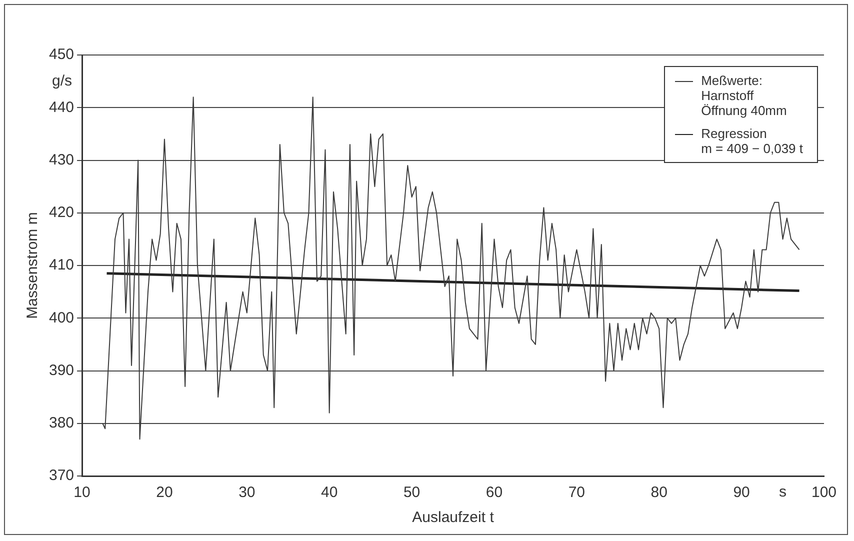 The height and width of the screenshot is (541, 854). What do you see at coordinates (453, 517) in the screenshot?
I see `x-axis-title: Auslaufzeit t` at bounding box center [453, 517].